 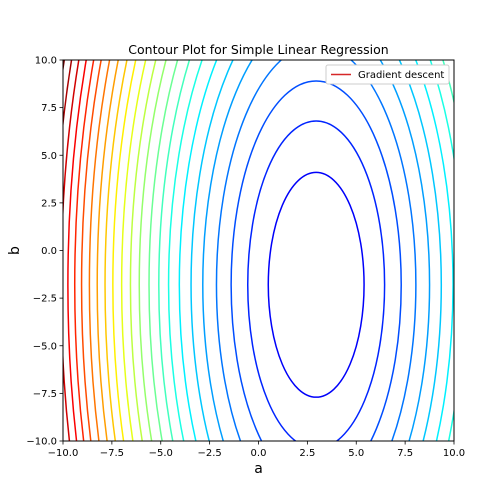 I want to click on x-tick-label: 2.5, so click(x=307, y=453).